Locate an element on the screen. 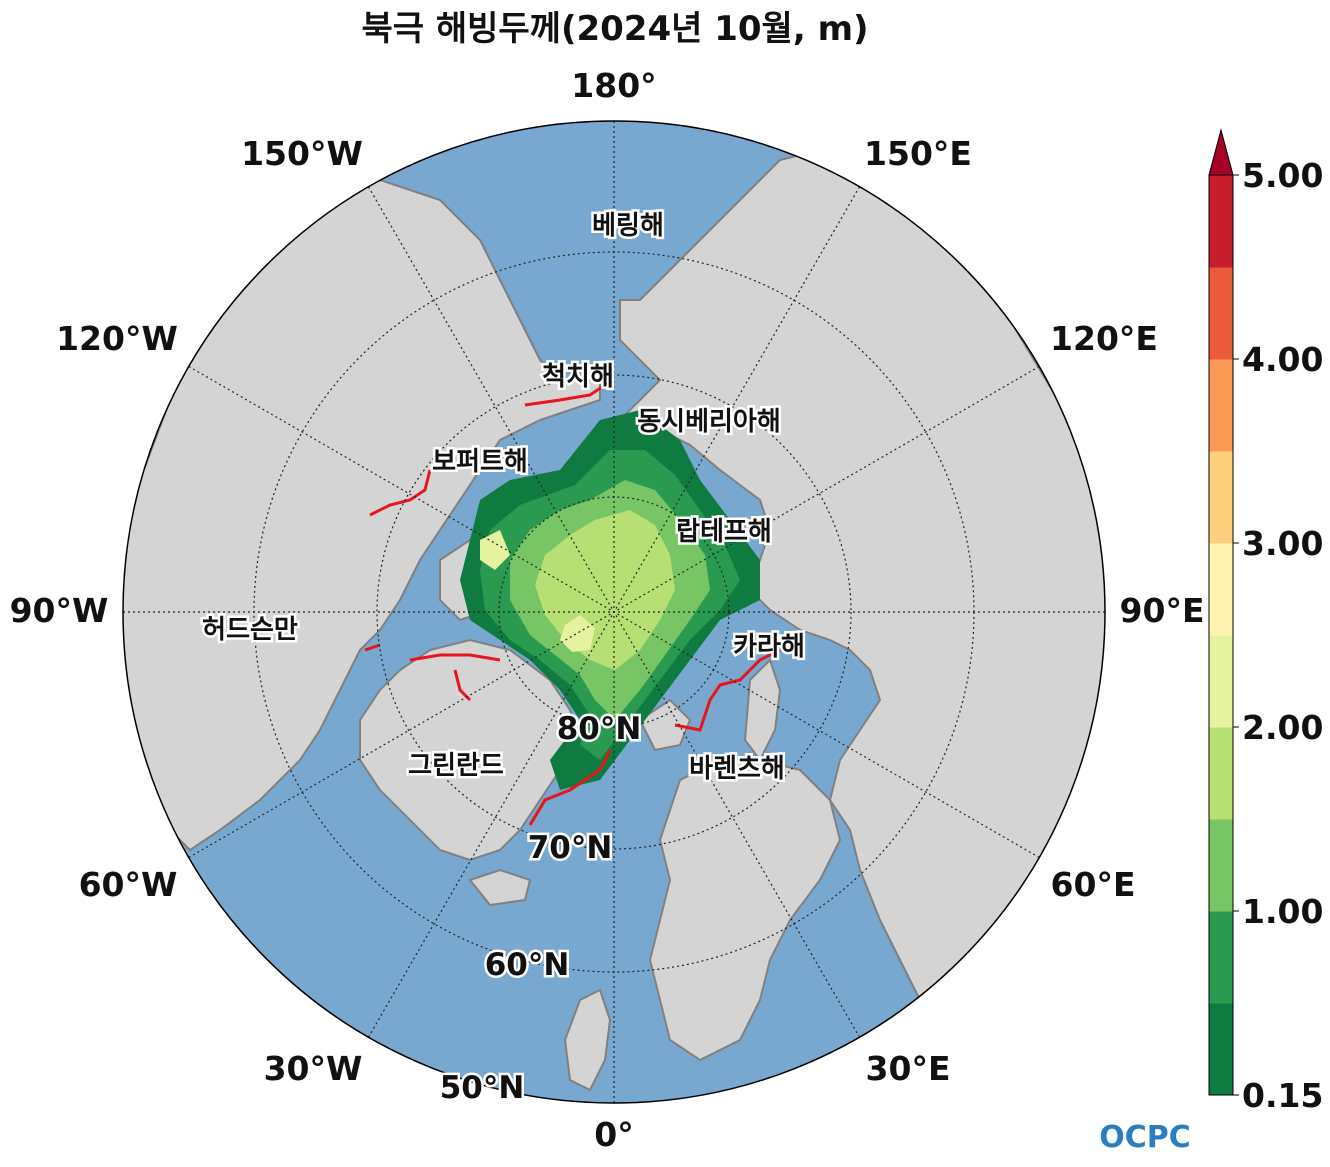 This screenshot has width=1330, height=1167. lon-label-150w: 150°W is located at coordinates (302, 153).